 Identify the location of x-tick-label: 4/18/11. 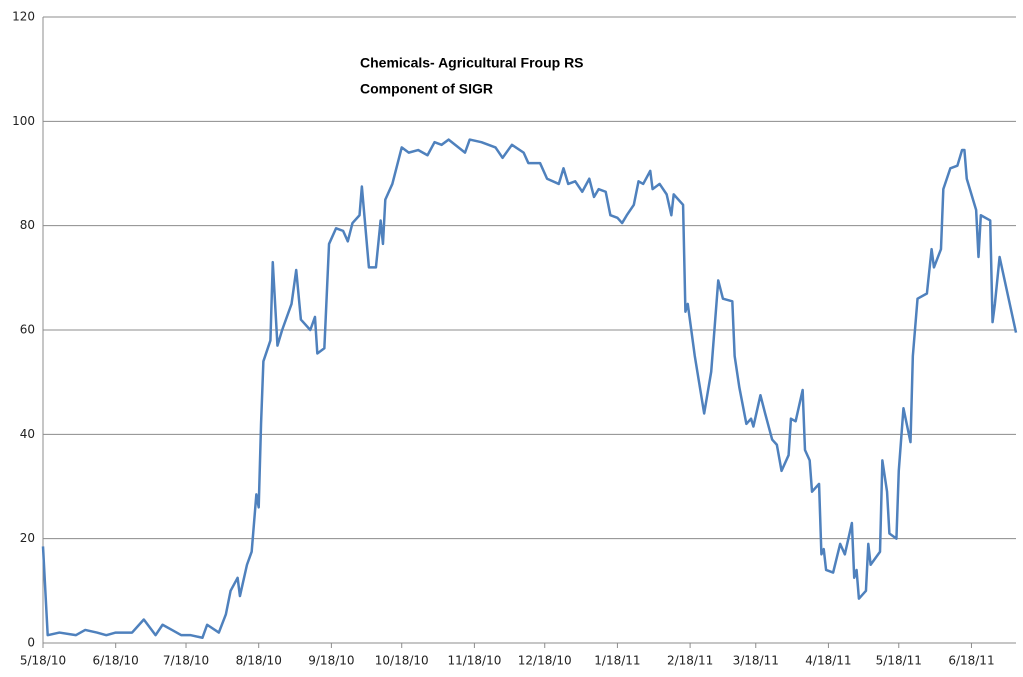
(828, 661).